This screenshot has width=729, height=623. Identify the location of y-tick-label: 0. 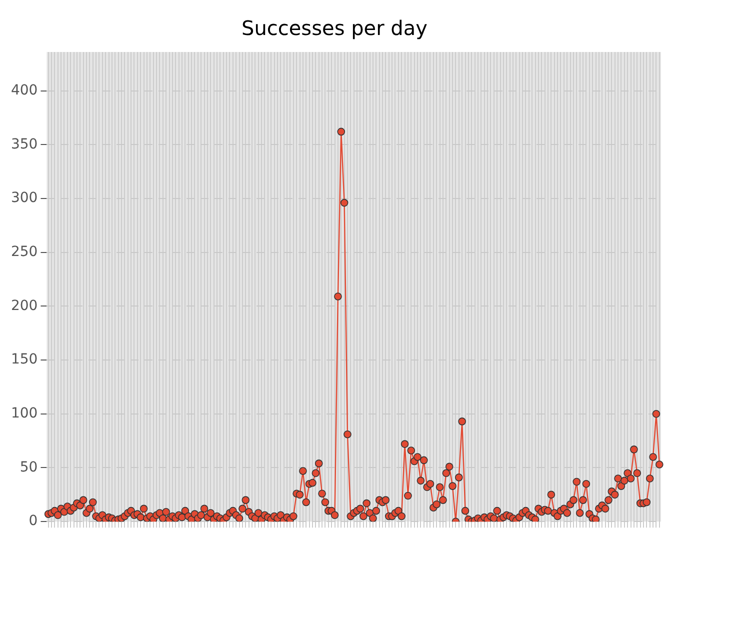
(33, 521).